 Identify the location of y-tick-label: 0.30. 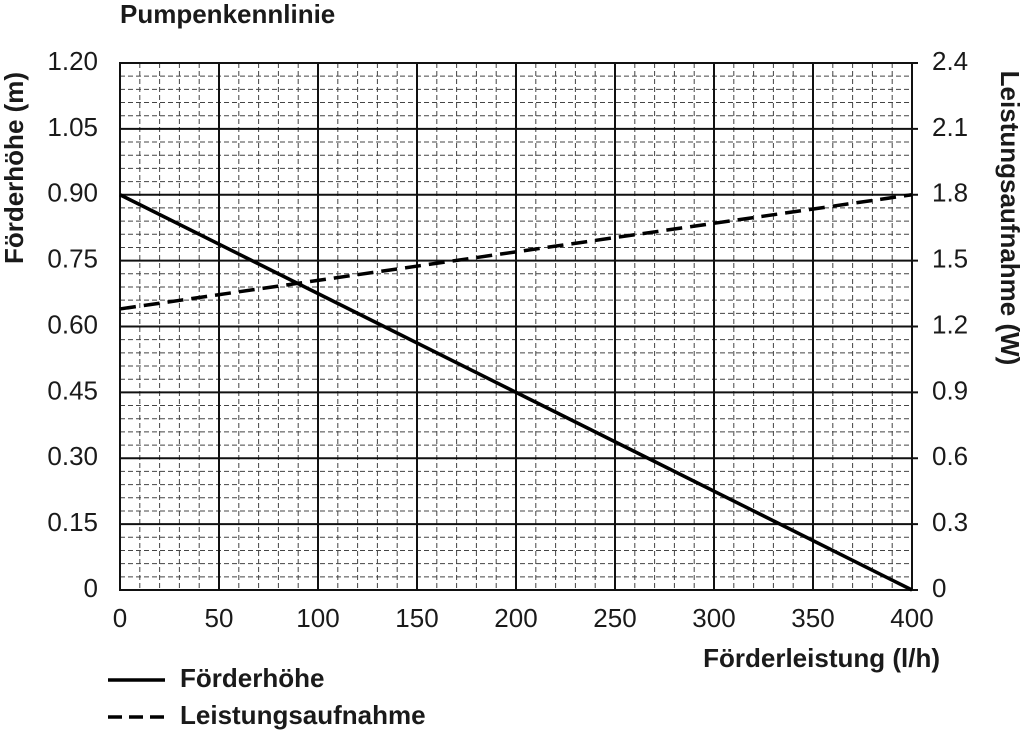
(72, 456).